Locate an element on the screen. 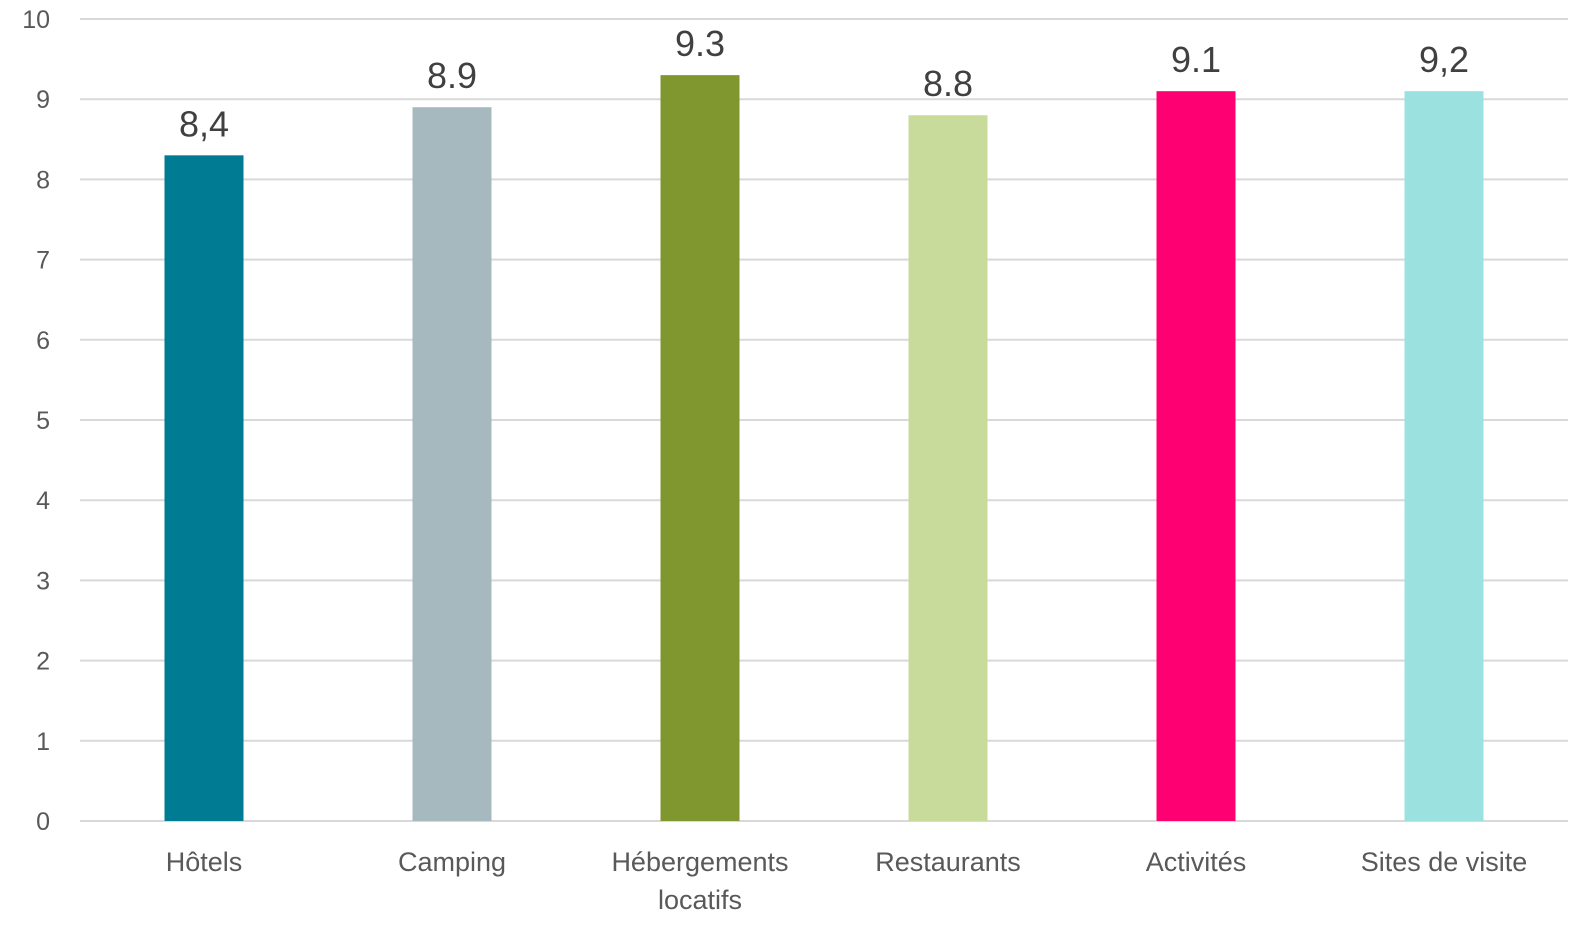 The width and height of the screenshot is (1593, 929). y-tick-label: 7 is located at coordinates (43, 261).